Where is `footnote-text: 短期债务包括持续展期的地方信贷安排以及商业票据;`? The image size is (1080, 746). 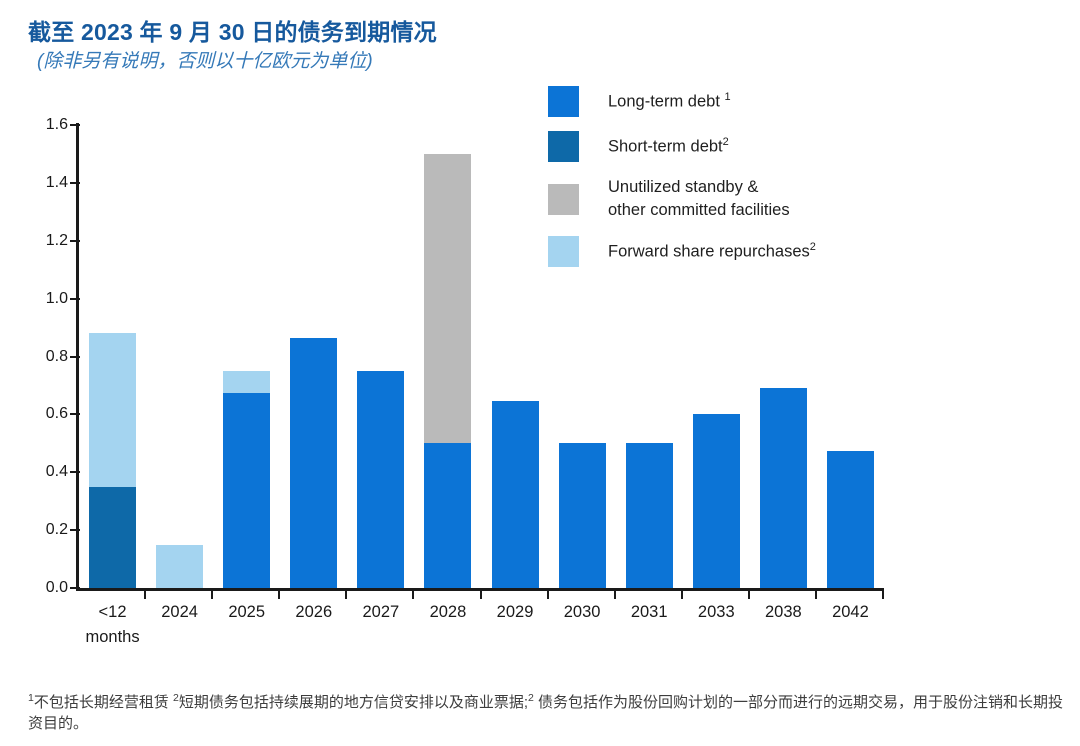 footnote-text: 短期债务包括持续展期的地方信贷安排以及商业票据; is located at coordinates (353, 702).